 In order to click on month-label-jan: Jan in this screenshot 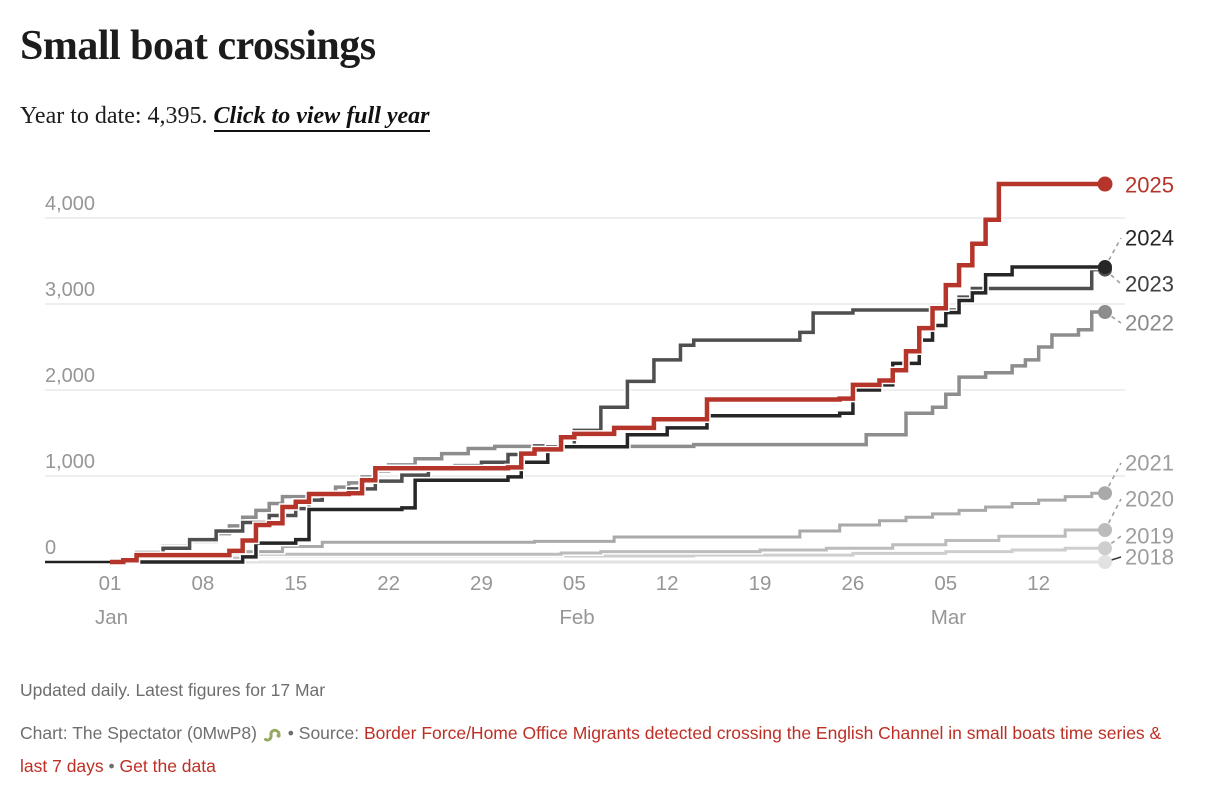, I will do `click(111, 617)`.